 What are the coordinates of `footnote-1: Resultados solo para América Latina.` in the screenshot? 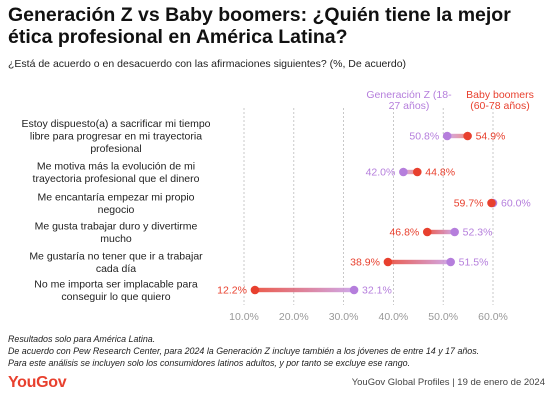 It's located at (82, 339).